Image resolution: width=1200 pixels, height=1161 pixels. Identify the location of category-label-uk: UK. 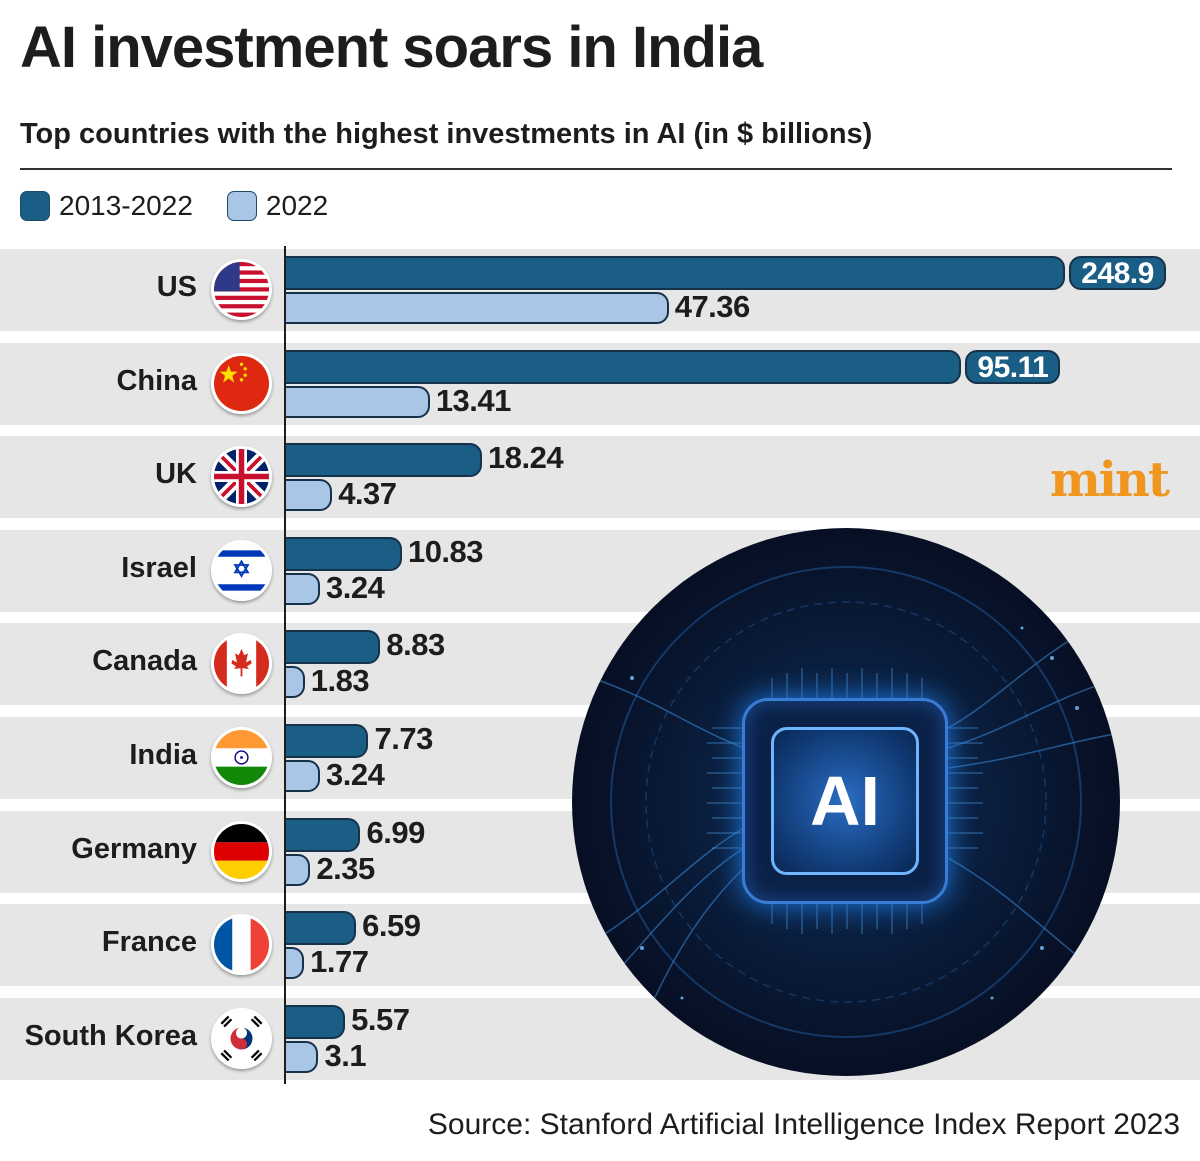
(176, 474).